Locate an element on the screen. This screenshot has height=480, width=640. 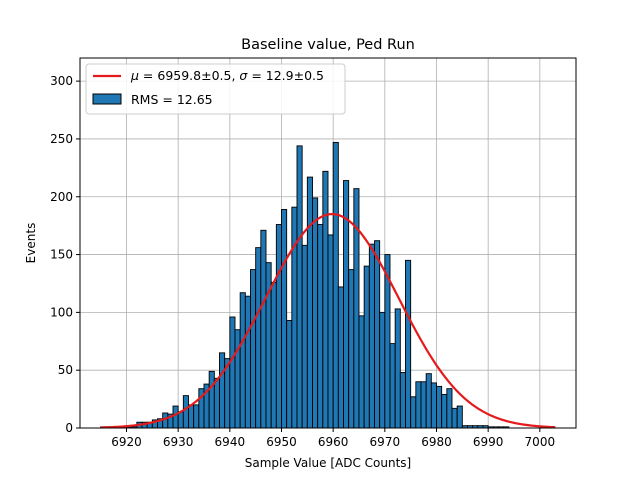
y-tick-label: 0 is located at coordinates (69, 428).